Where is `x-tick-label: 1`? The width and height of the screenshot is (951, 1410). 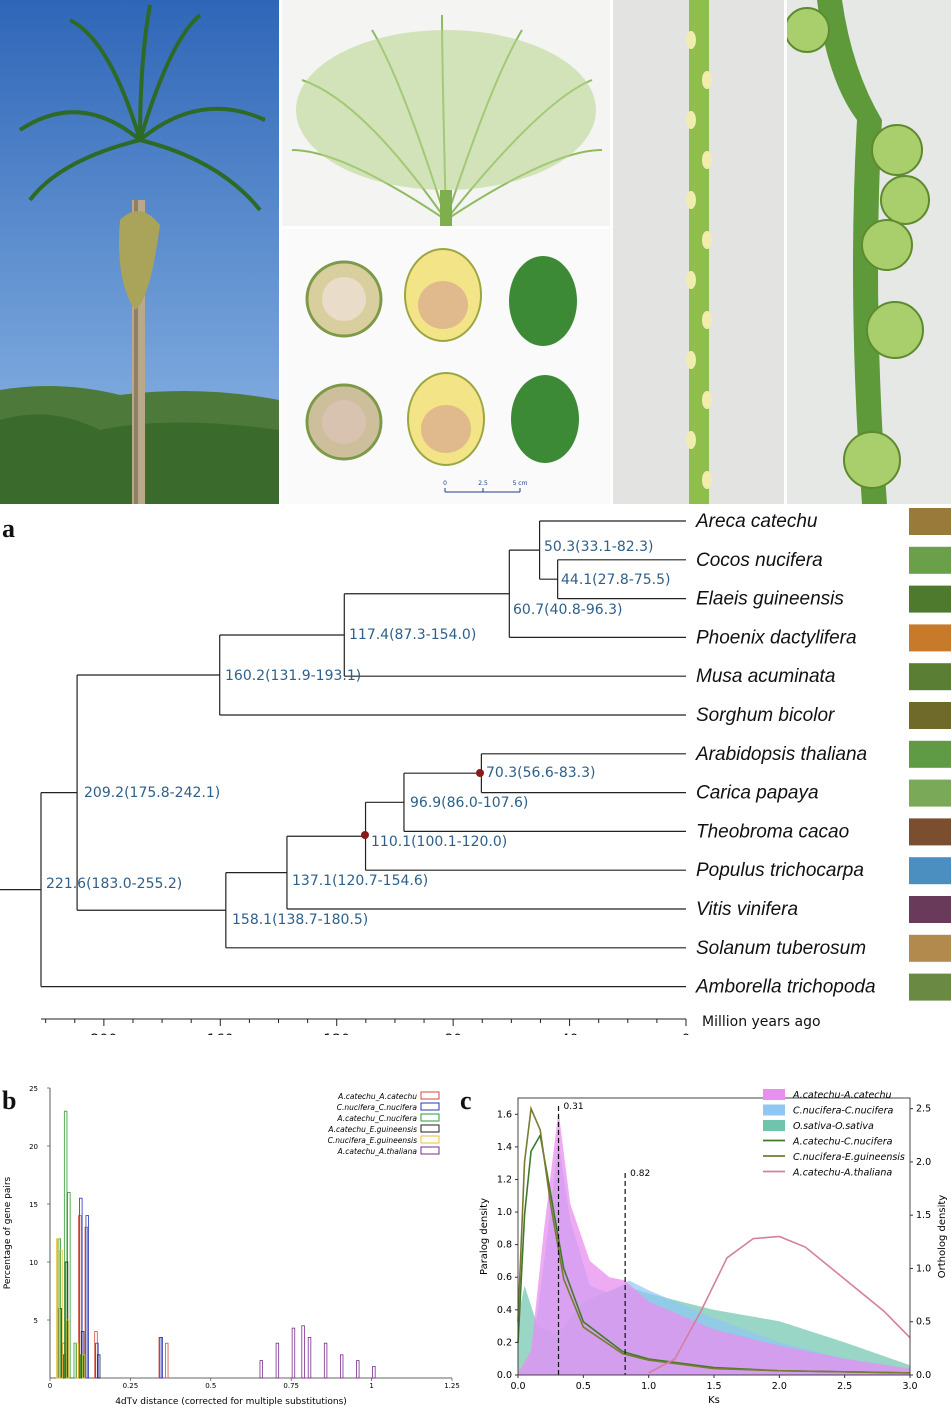
x-tick-label: 1 is located at coordinates (371, 1386).